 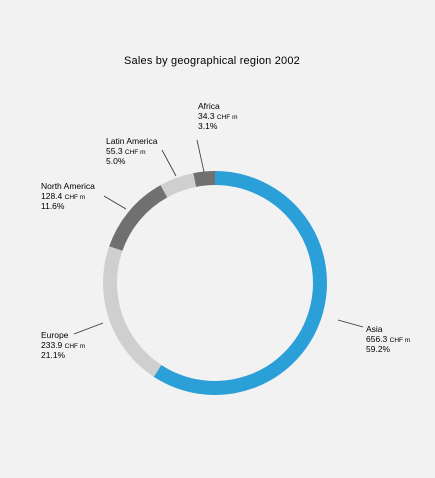 I want to click on slice-europe, so click(x=132, y=311).